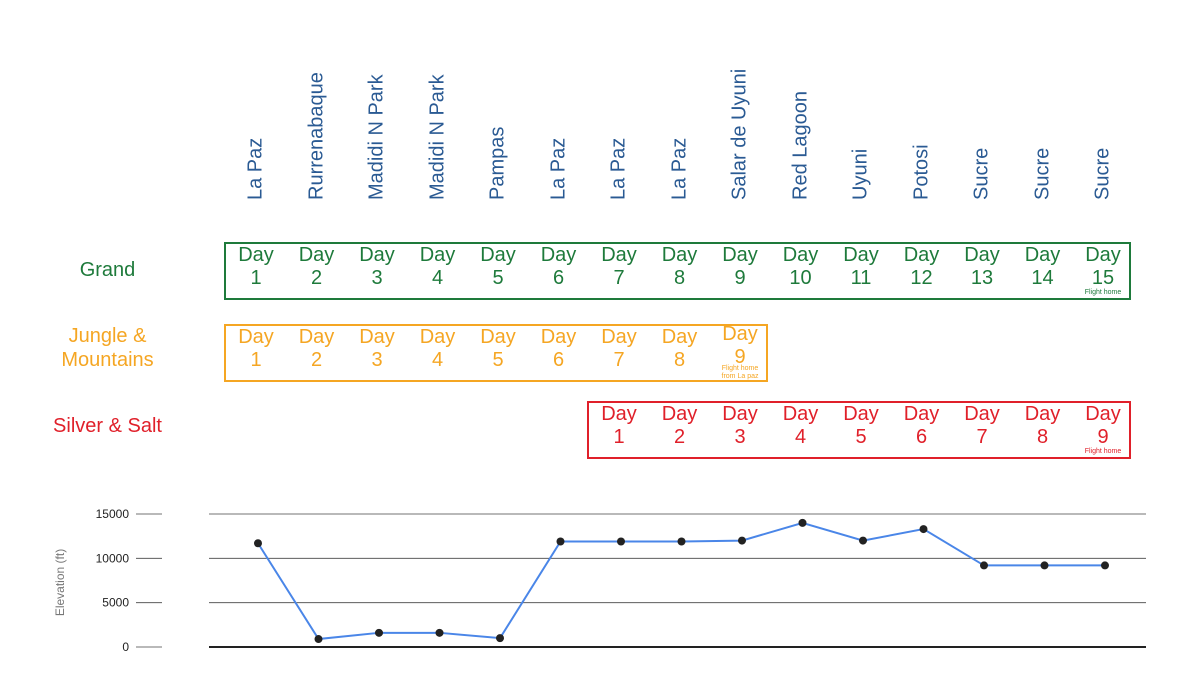 This screenshot has width=1203, height=700. What do you see at coordinates (113, 558) in the screenshot?
I see `y-tick-label: 10000` at bounding box center [113, 558].